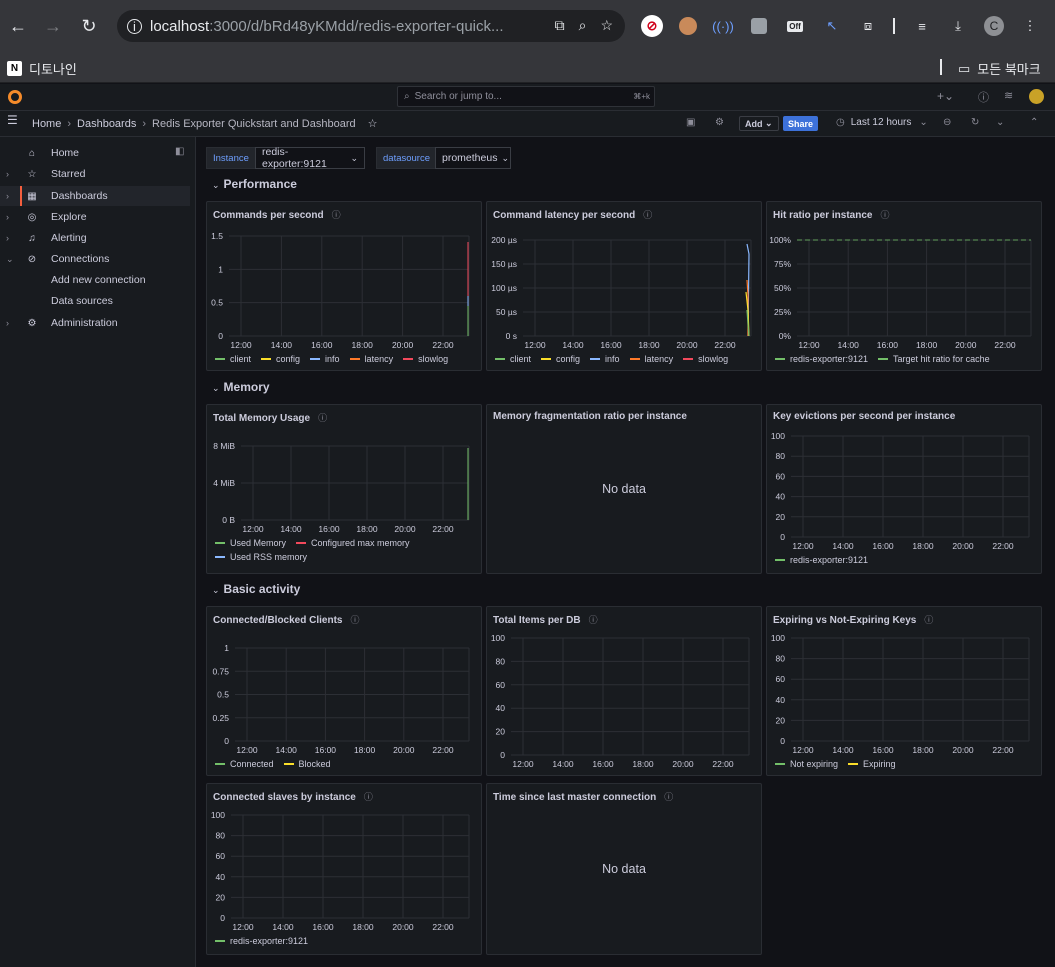 This screenshot has height=967, width=1055. What do you see at coordinates (310, 158) in the screenshot?
I see `variable-instance-select: redis-exporter:9121 ⌄` at bounding box center [310, 158].